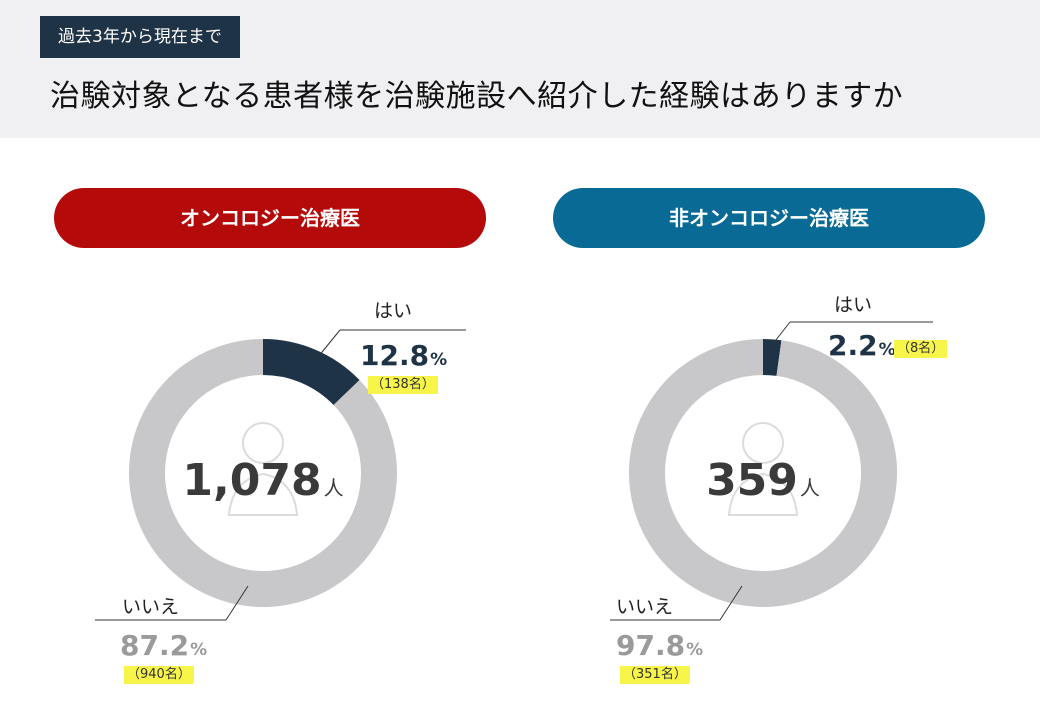 Image resolution: width=1040 pixels, height=720 pixels. I want to click on yes-percent-value: 12.8, so click(395, 355).